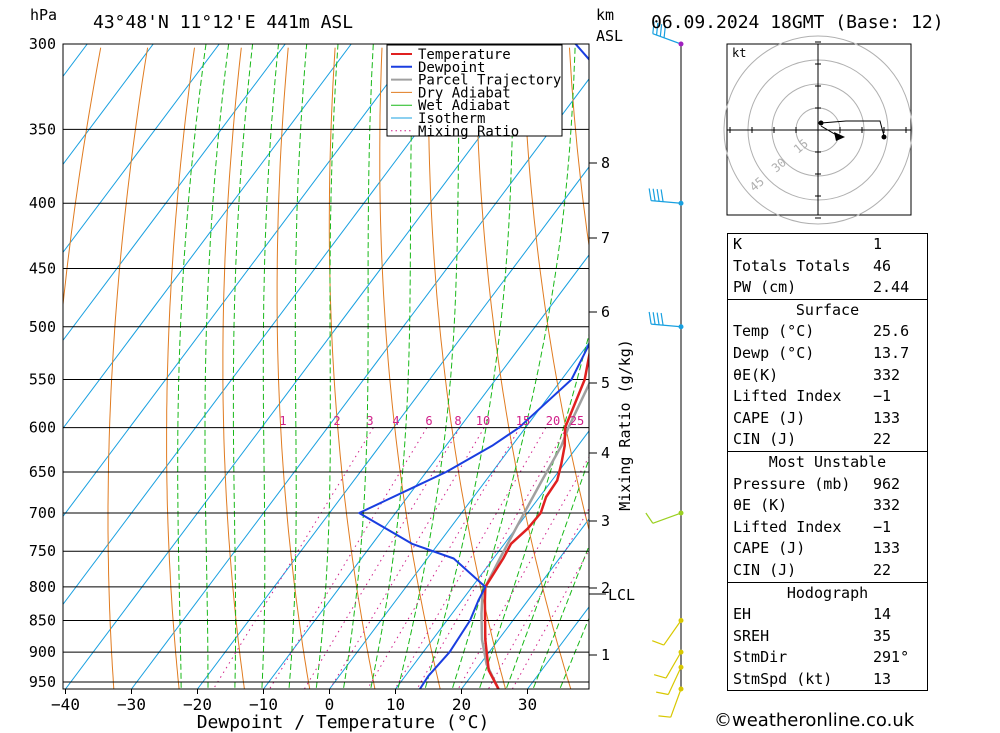  I want to click on mixing-ratio-label: 2, so click(336, 421).